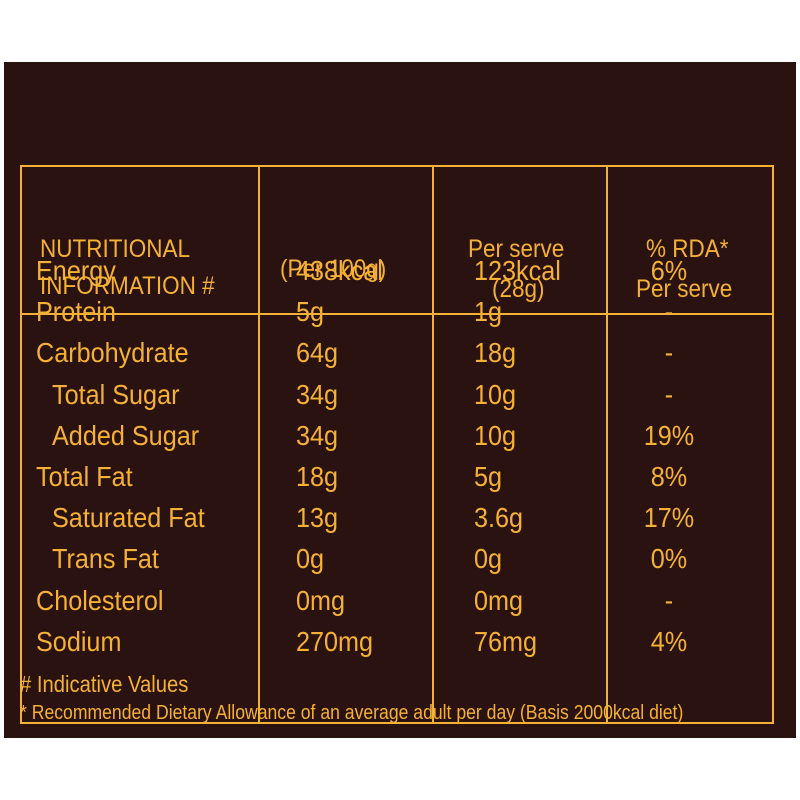 This screenshot has width=800, height=800. Describe the element at coordinates (335, 641) in the screenshot. I see `nutrient-per-100g: 270mg` at that location.